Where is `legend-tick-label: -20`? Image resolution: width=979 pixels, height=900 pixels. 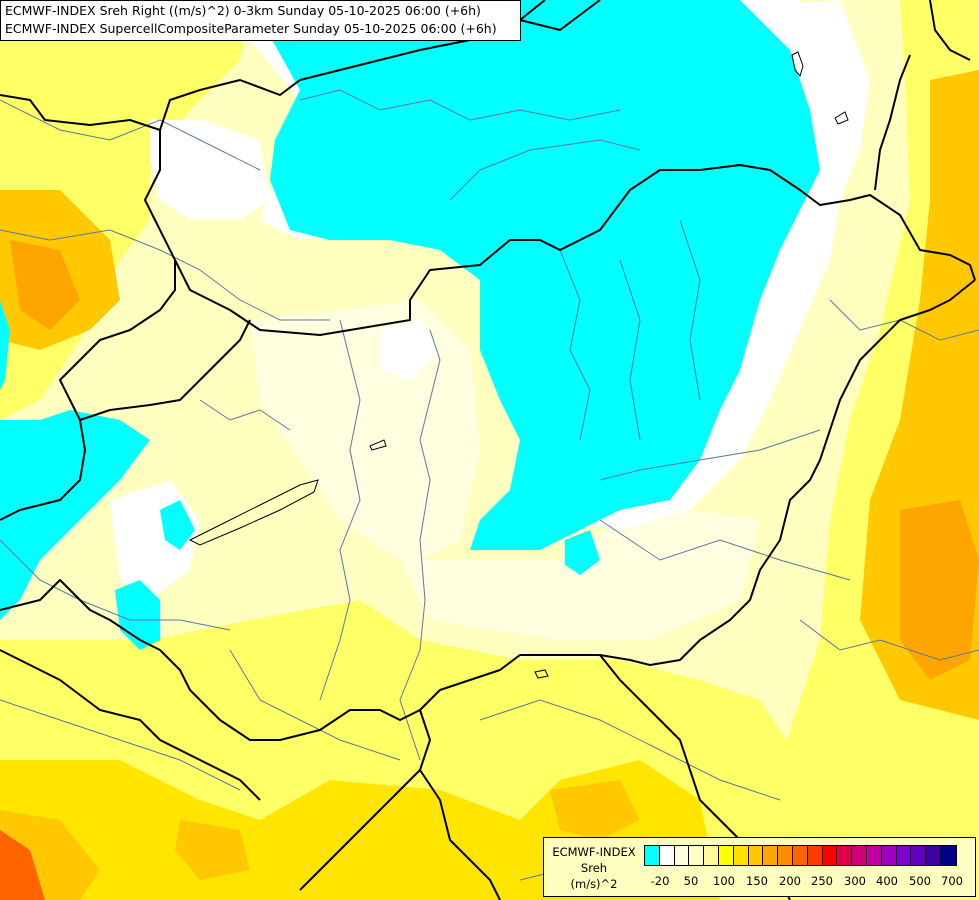
legend-tick-label: -20 is located at coordinates (660, 881).